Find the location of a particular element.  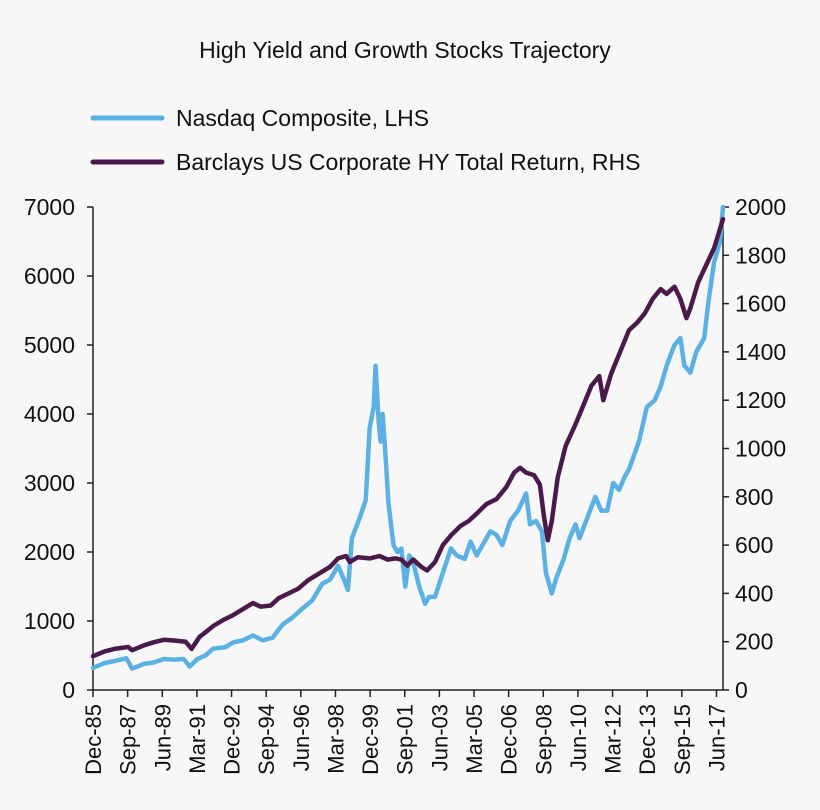

x-tick-label: Mar-12 is located at coordinates (613, 739).